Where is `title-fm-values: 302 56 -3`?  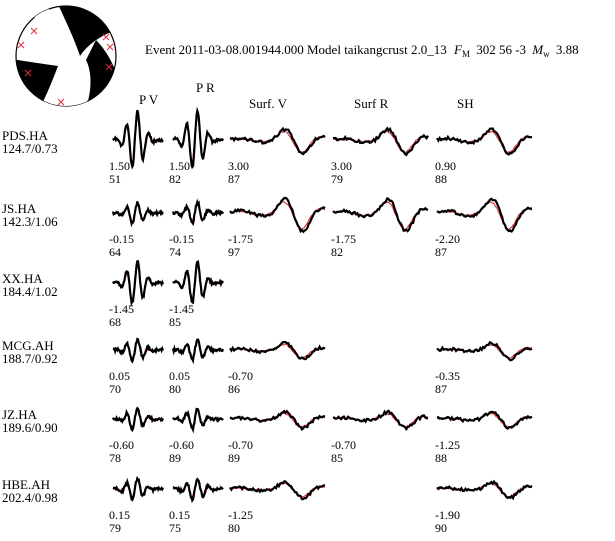
title-fm-values: 302 56 -3 is located at coordinates (501, 49).